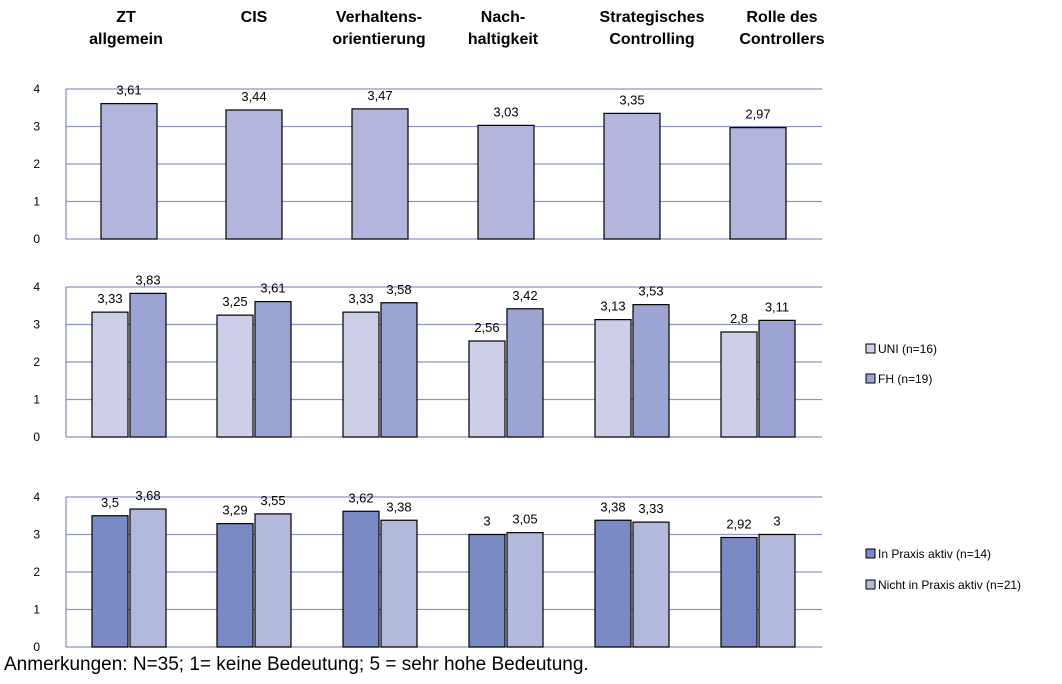 The height and width of the screenshot is (684, 1062). What do you see at coordinates (652, 28) in the screenshot?
I see `category-header: Strategisches Controlling` at bounding box center [652, 28].